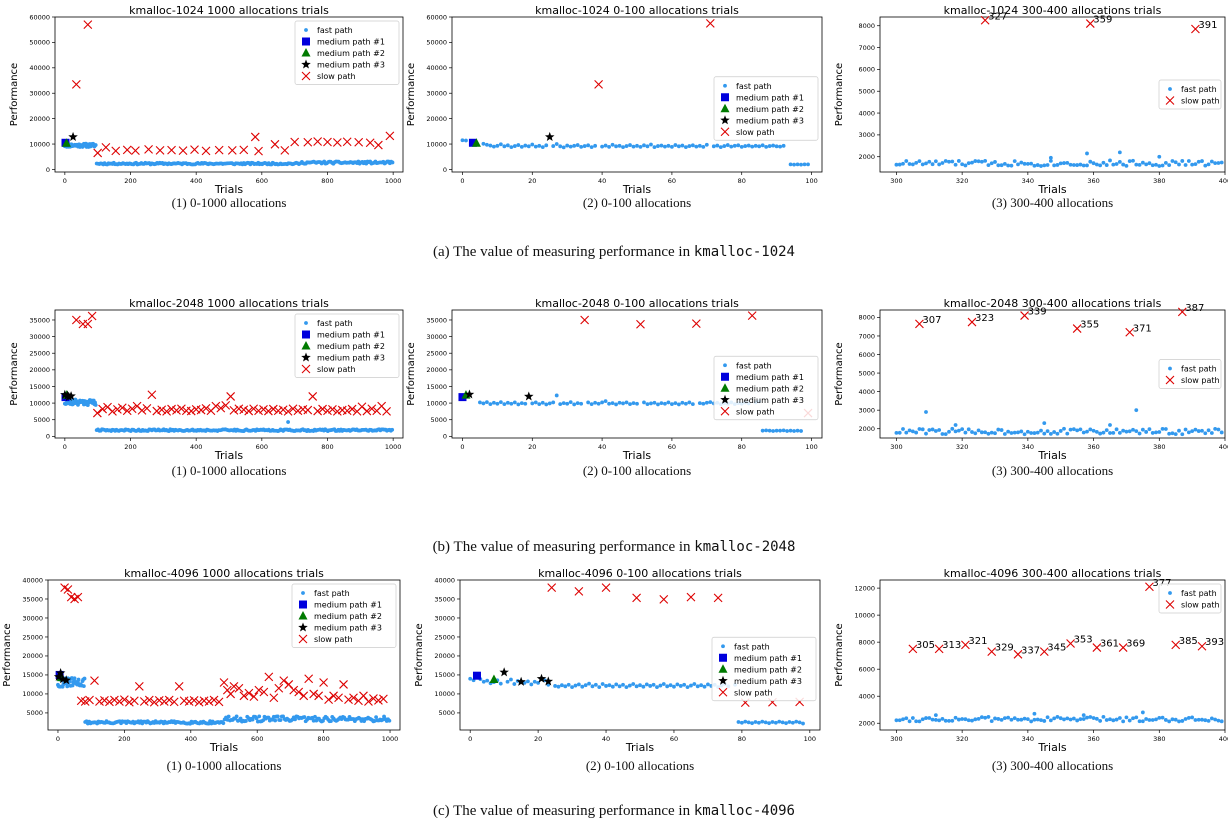 The width and height of the screenshot is (1228, 822). What do you see at coordinates (1059, 653) in the screenshot?
I see `plot-area` at bounding box center [1059, 653].